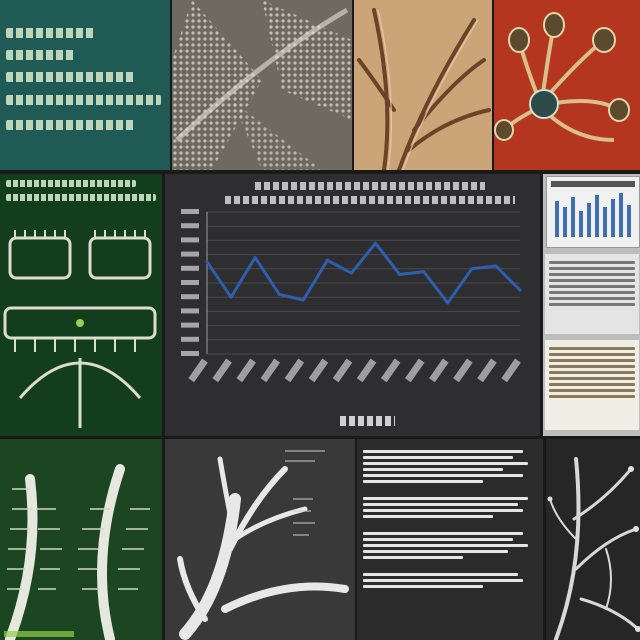 This screenshot has height=640, width=640. I want to click on green-skeleton-diagram, so click(81, 305).